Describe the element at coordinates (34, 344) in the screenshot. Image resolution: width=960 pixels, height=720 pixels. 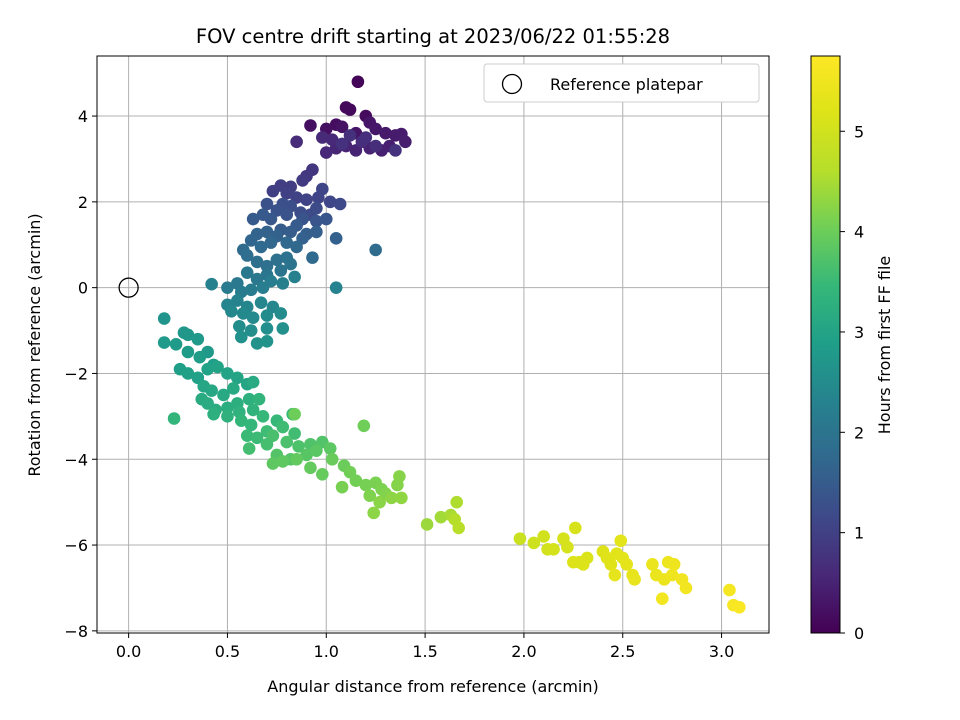
I see `y-axis-label: Rotation from reference (arcmin)` at that location.